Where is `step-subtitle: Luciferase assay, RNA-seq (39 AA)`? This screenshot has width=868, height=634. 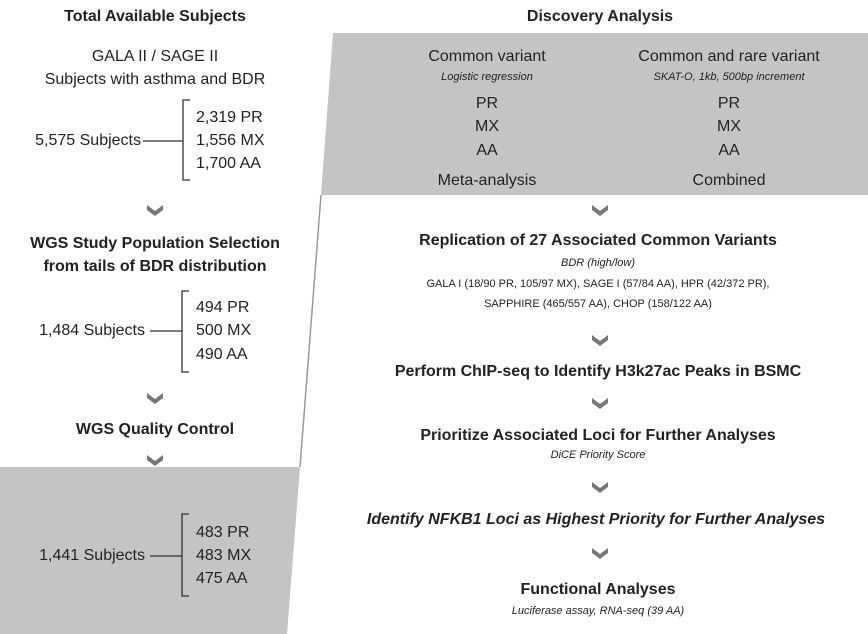
step-subtitle: Luciferase assay, RNA-seq (39 AA) is located at coordinates (598, 611).